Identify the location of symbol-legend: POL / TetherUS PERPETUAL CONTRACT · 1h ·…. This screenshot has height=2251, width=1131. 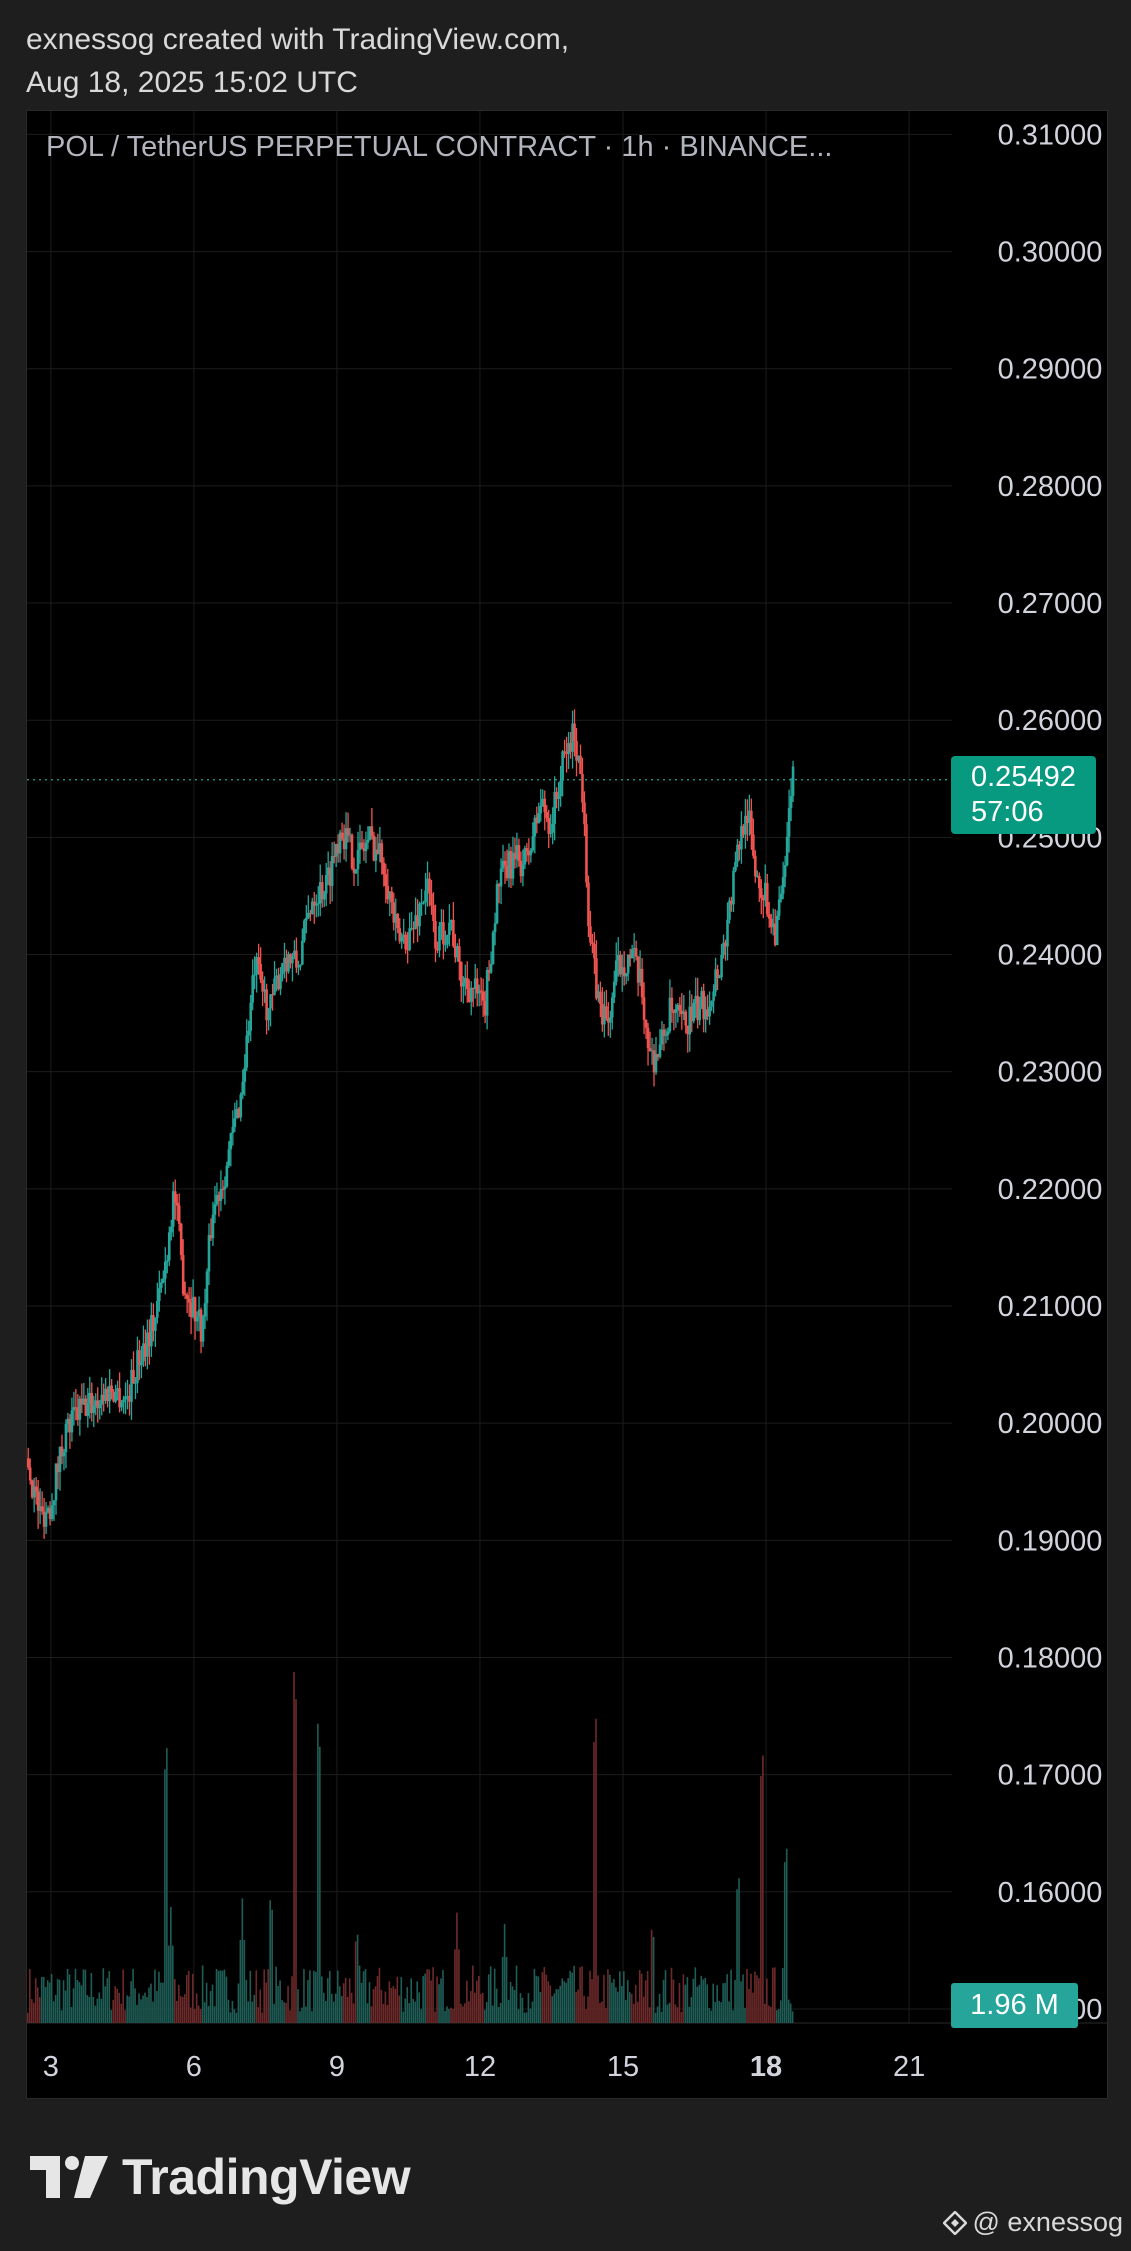
(439, 147).